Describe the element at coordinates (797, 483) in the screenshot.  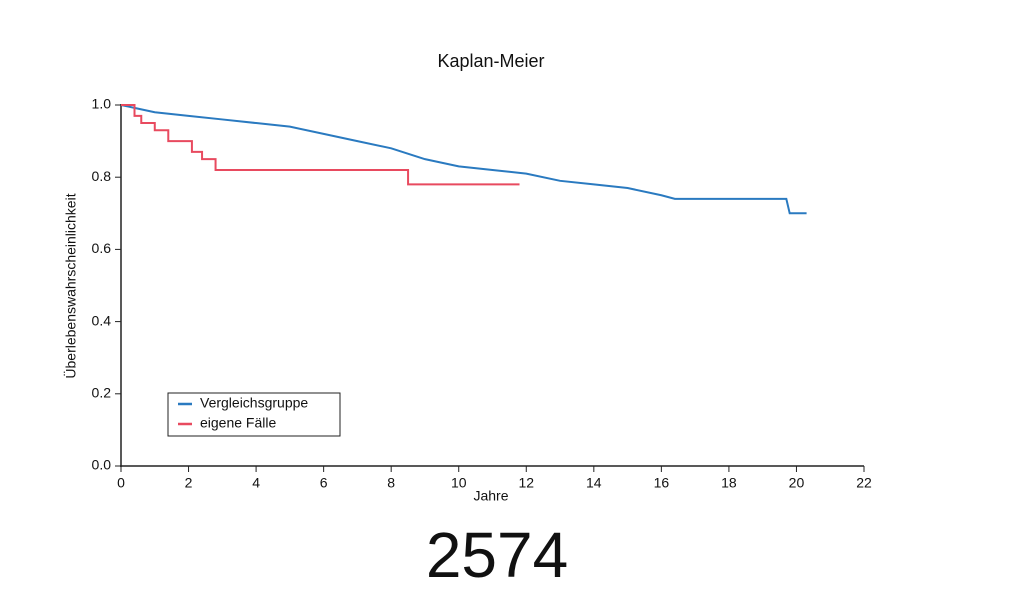
I see `x-tick-label: 20` at that location.